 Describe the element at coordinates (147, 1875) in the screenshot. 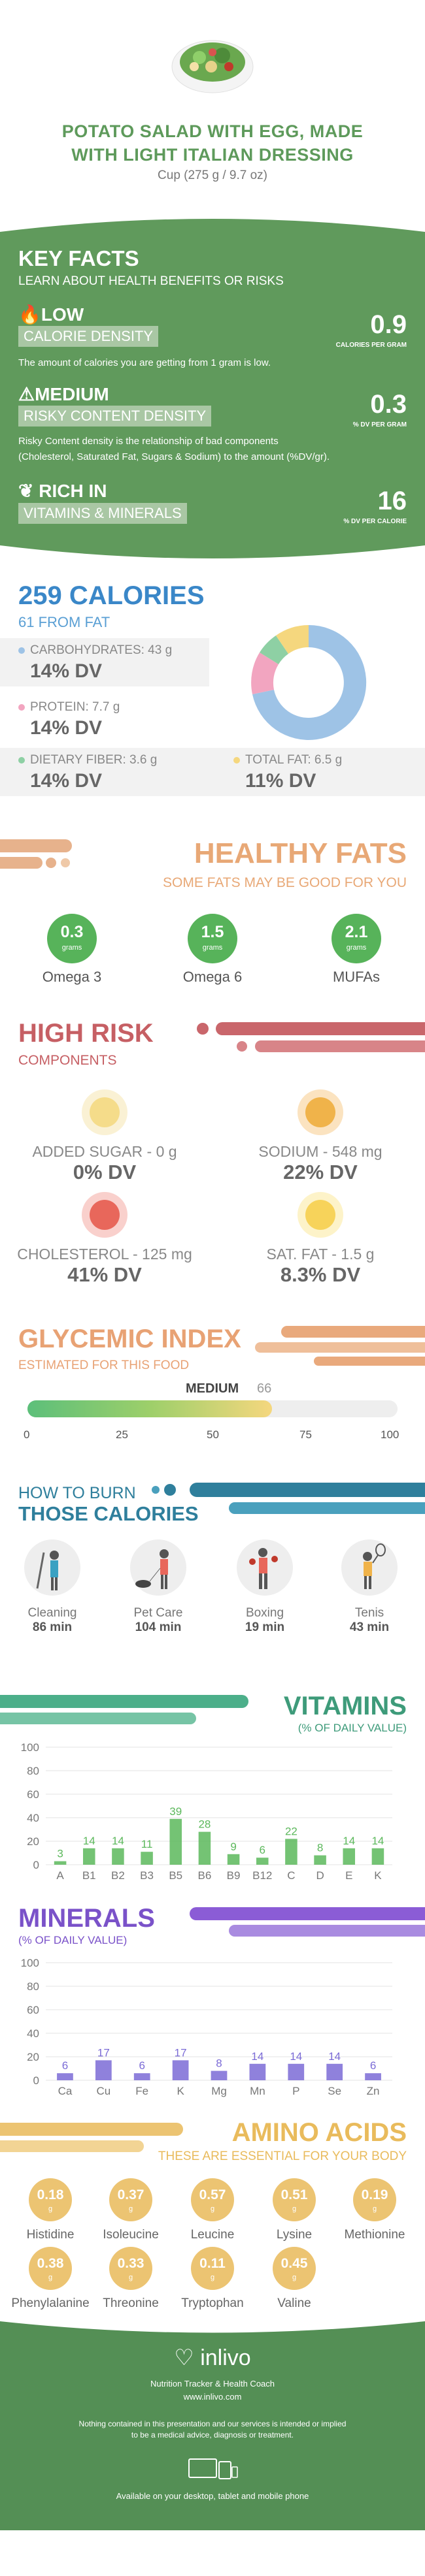

I see `vitamin-category-label: B3` at that location.